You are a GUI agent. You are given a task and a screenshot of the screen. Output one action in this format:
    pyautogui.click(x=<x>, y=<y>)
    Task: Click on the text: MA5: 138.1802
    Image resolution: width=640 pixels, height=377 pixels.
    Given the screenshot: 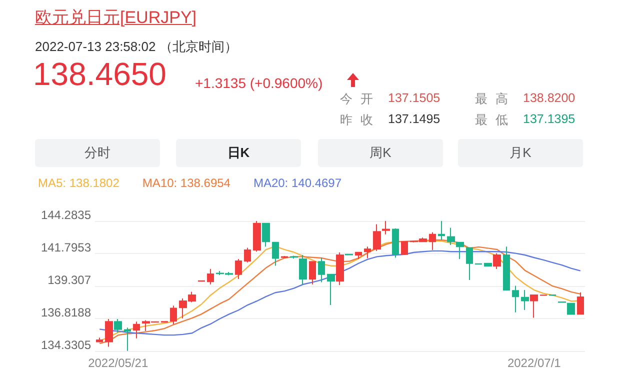 What is the action you would take?
    pyautogui.click(x=79, y=183)
    